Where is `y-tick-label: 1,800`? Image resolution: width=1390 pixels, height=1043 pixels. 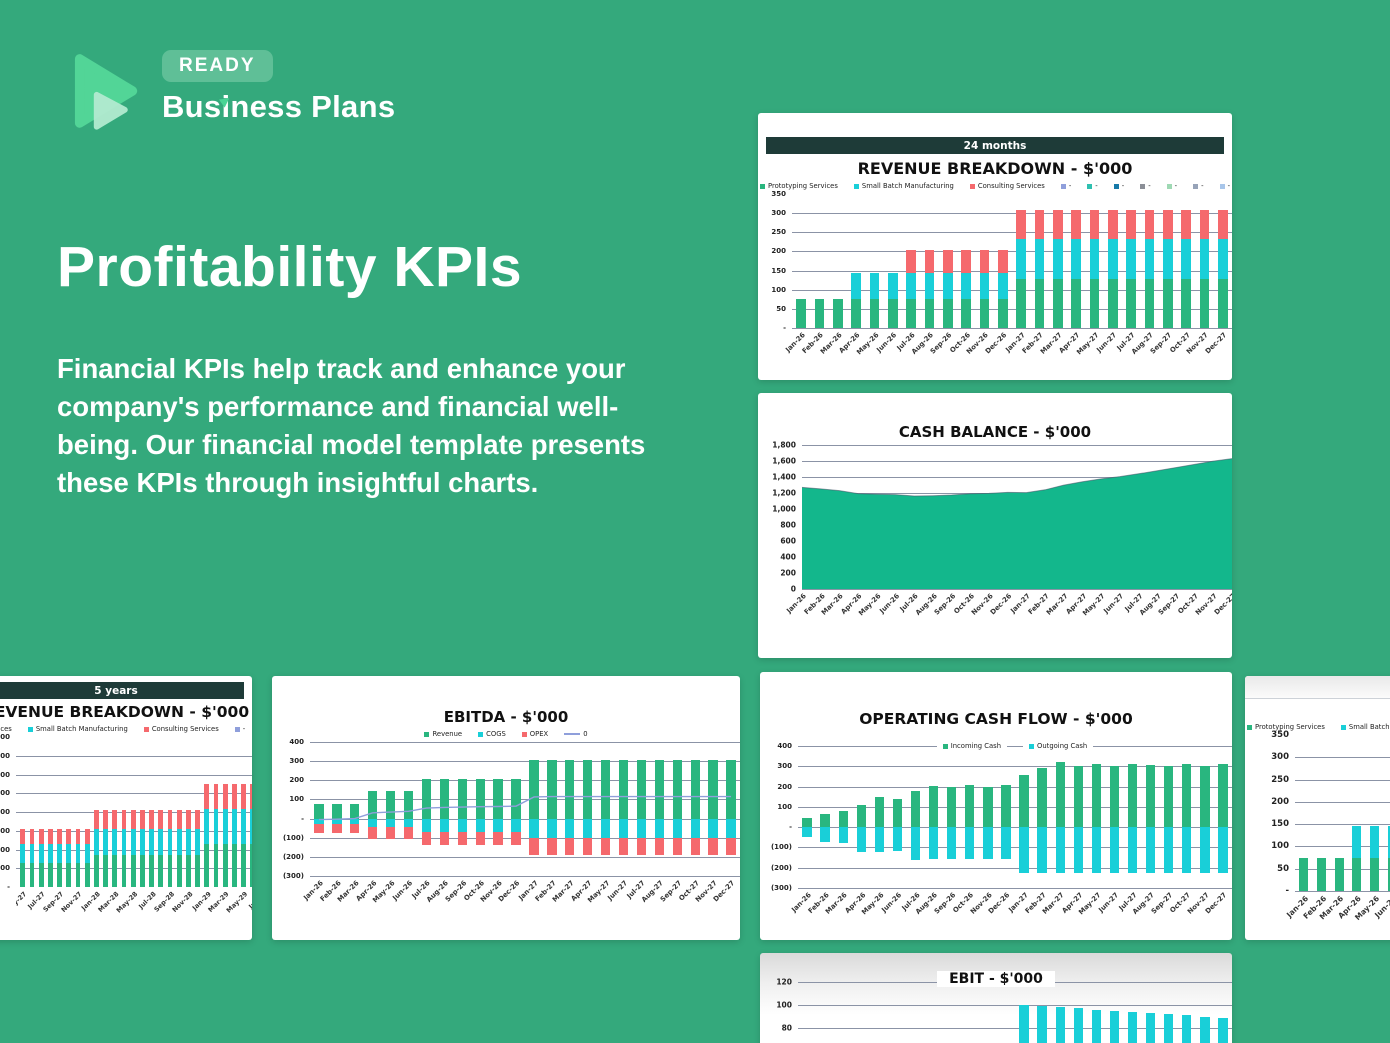
y-tick-label: 1,800 is located at coordinates (784, 445).